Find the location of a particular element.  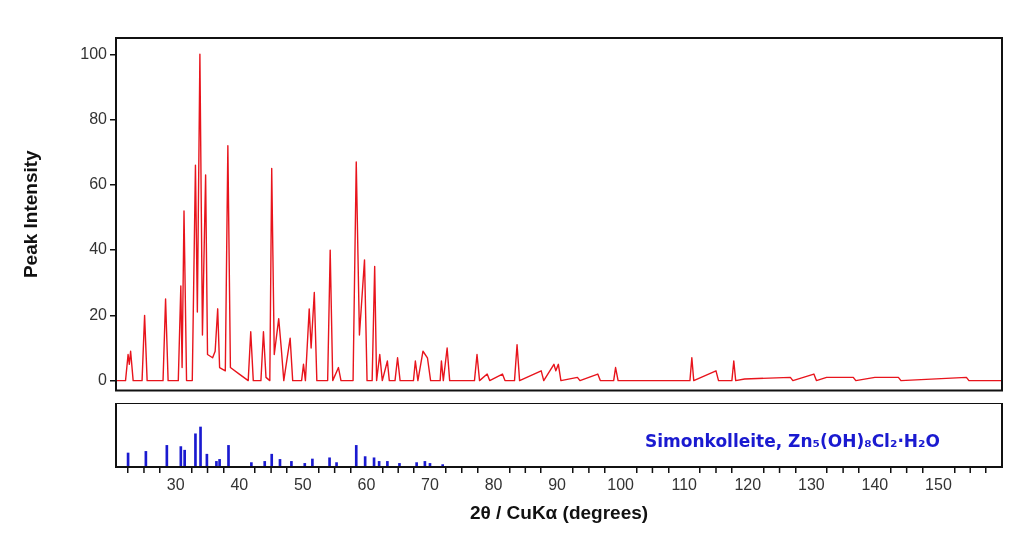

x-tick-label: 30 is located at coordinates (175, 485).